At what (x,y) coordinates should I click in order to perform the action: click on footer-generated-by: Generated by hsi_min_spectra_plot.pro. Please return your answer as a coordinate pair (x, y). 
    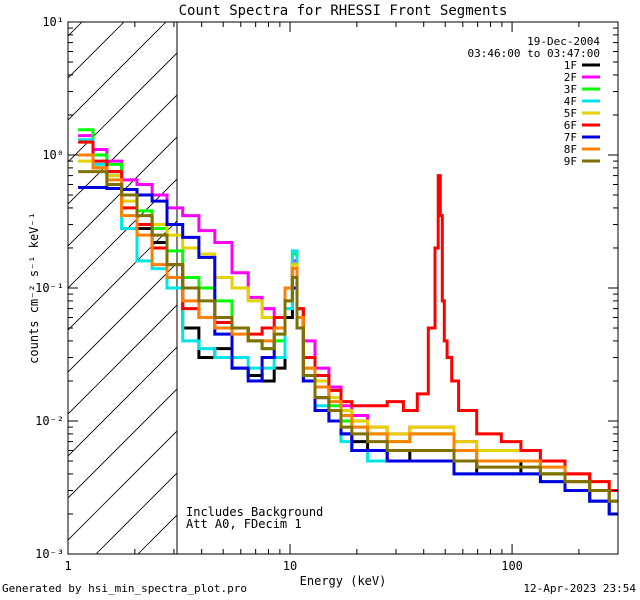
    Looking at the image, I should click on (125, 588).